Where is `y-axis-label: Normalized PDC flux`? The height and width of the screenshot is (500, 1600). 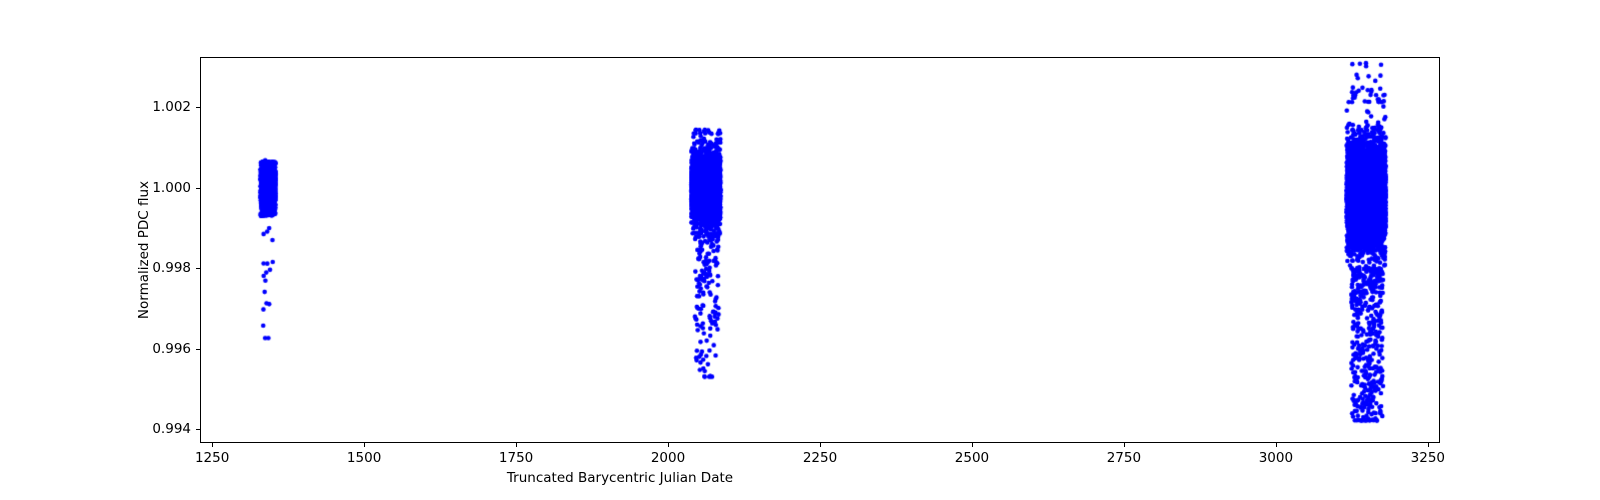
y-axis-label: Normalized PDC flux is located at coordinates (144, 250).